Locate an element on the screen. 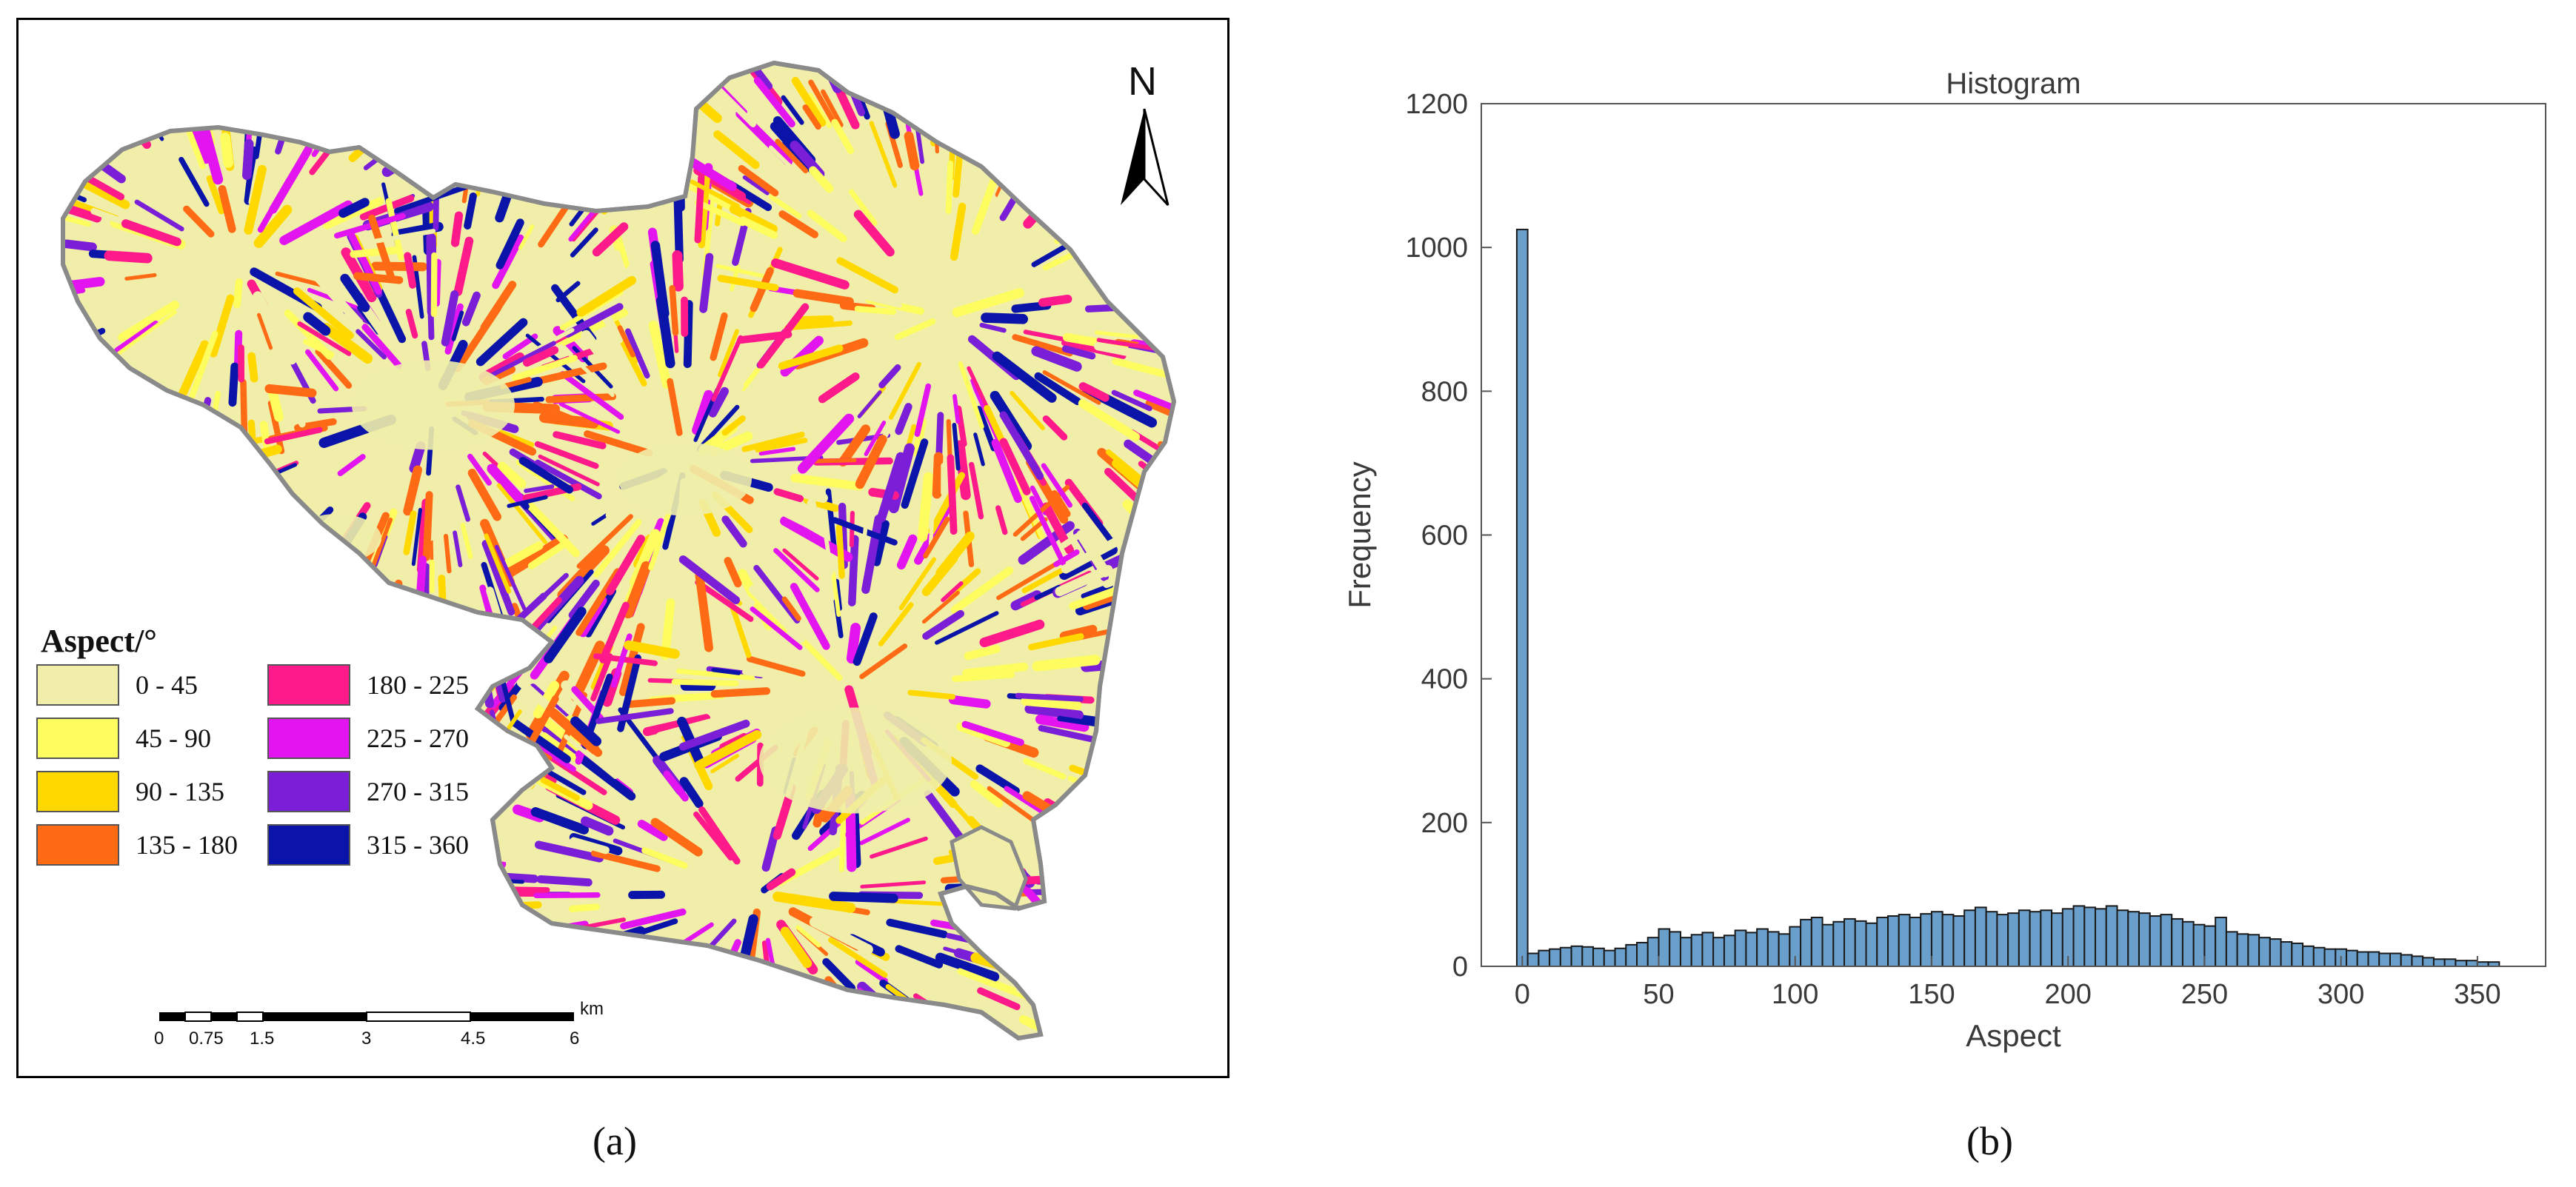 The width and height of the screenshot is (2576, 1187). panel-a-caption-text: (a) is located at coordinates (615, 1141).